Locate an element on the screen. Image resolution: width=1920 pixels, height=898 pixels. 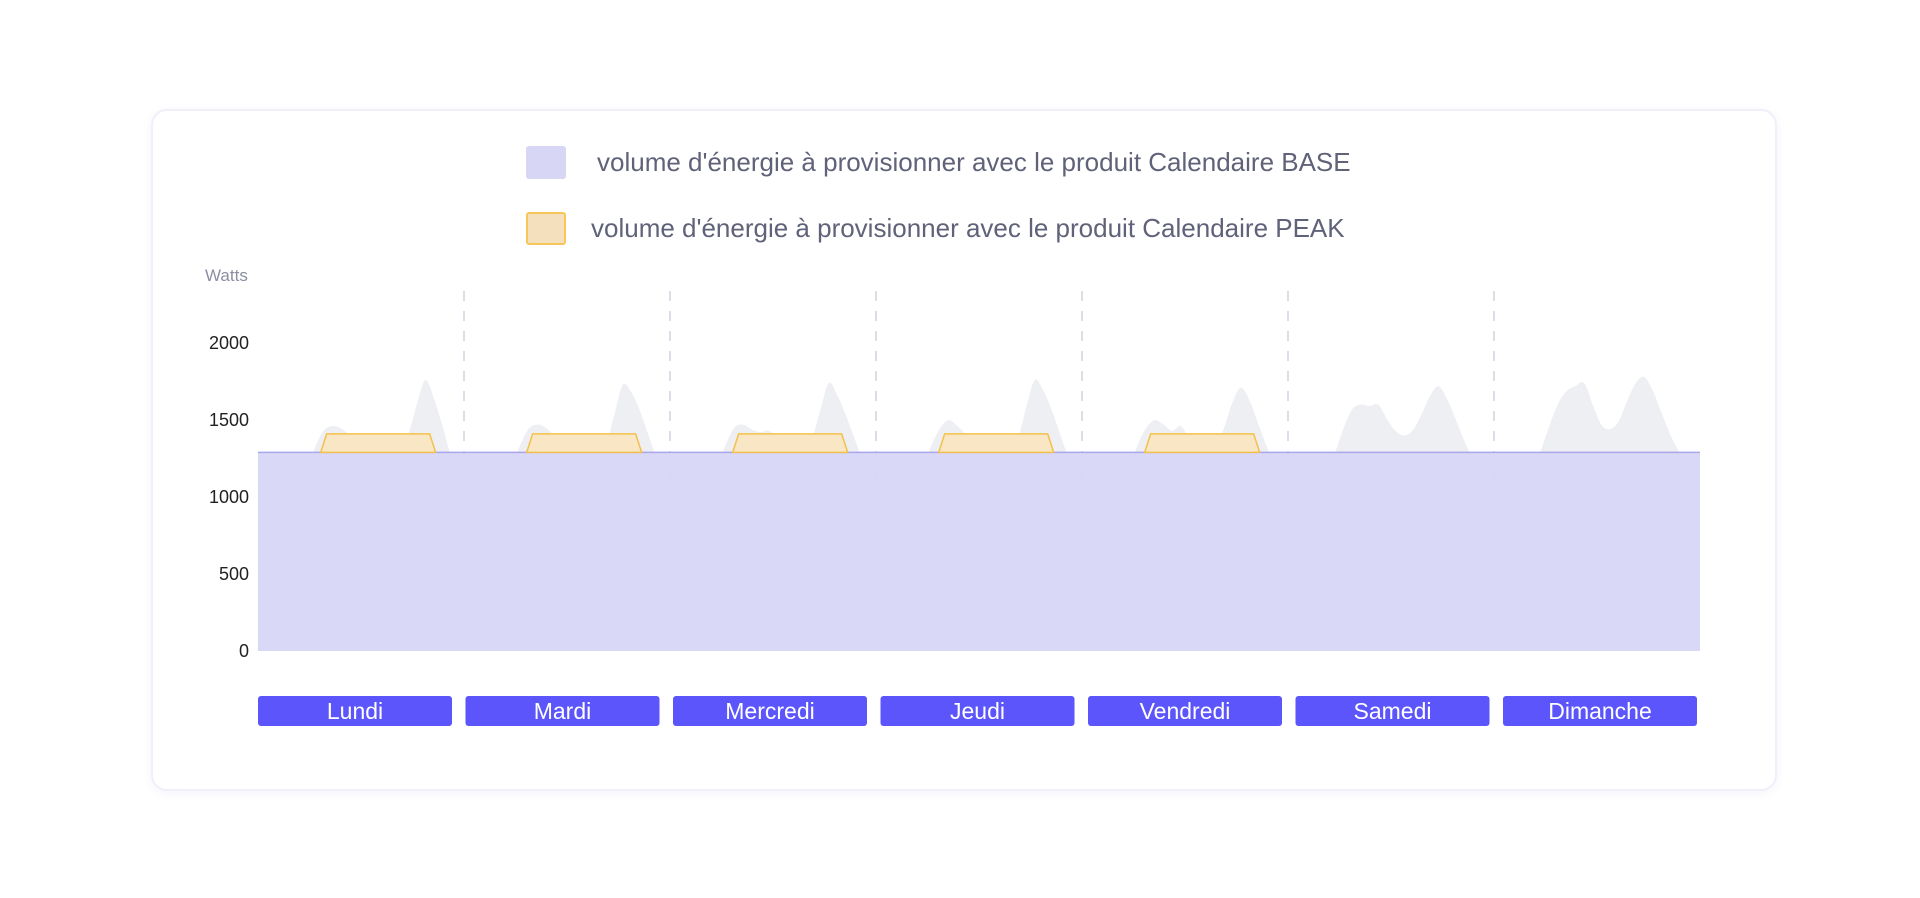
y-tick-label: 500 is located at coordinates (234, 574).